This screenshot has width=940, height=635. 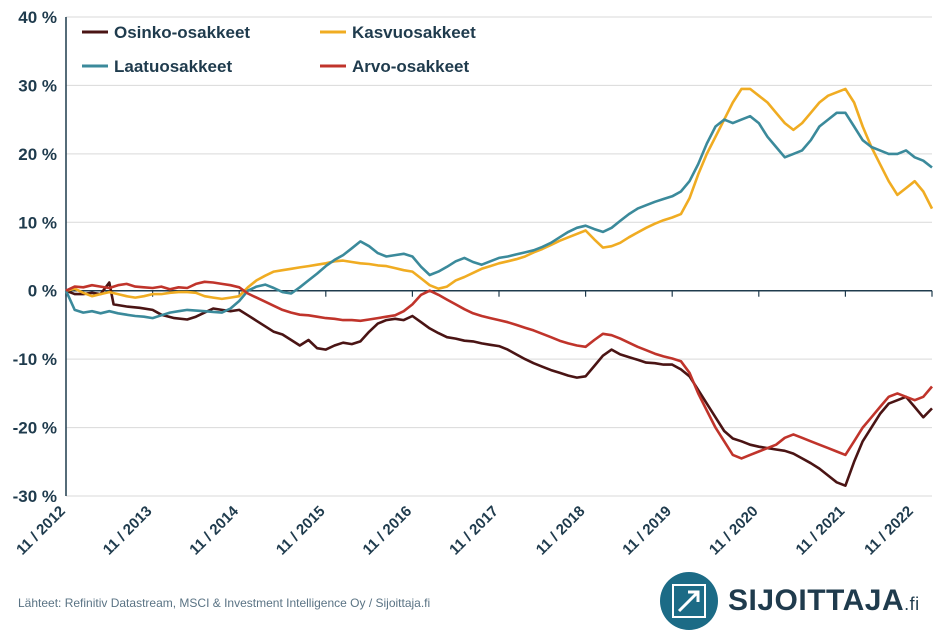 What do you see at coordinates (734, 531) in the screenshot?
I see `x-tick-label: 11 / 2020` at bounding box center [734, 531].